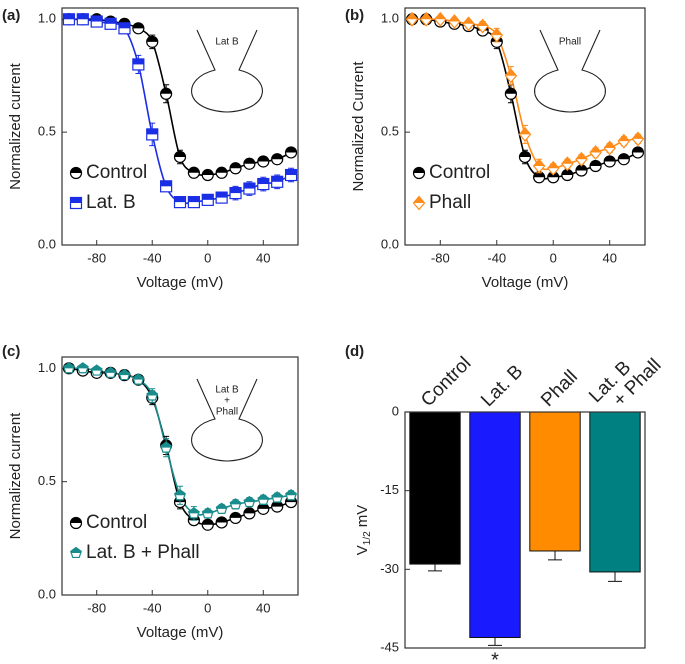  Describe the element at coordinates (116, 172) in the screenshot. I see `legend-label: Control` at that location.